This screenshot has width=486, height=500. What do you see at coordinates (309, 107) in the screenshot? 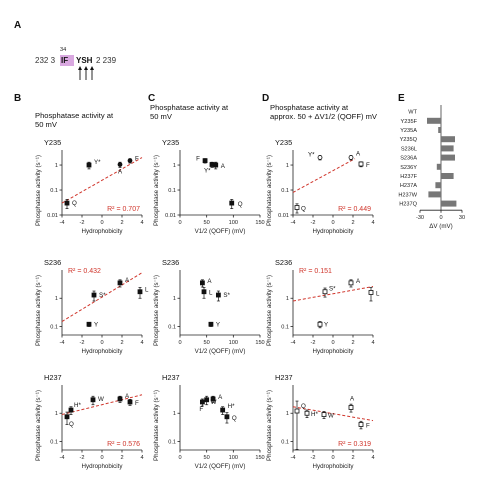
I see `column-d-title-line1: Phosphatase activity at` at bounding box center [309, 107].